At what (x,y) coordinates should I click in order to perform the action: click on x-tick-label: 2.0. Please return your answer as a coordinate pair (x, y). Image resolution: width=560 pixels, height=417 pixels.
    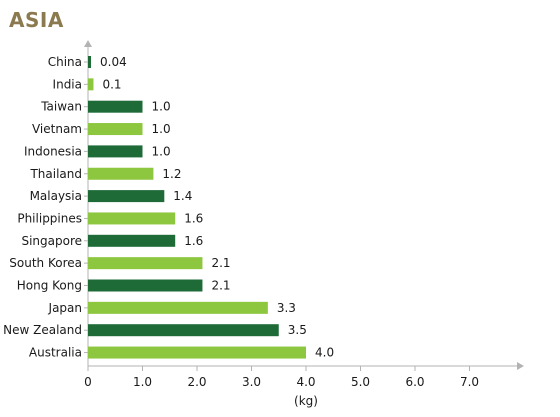
    Looking at the image, I should click on (196, 382).